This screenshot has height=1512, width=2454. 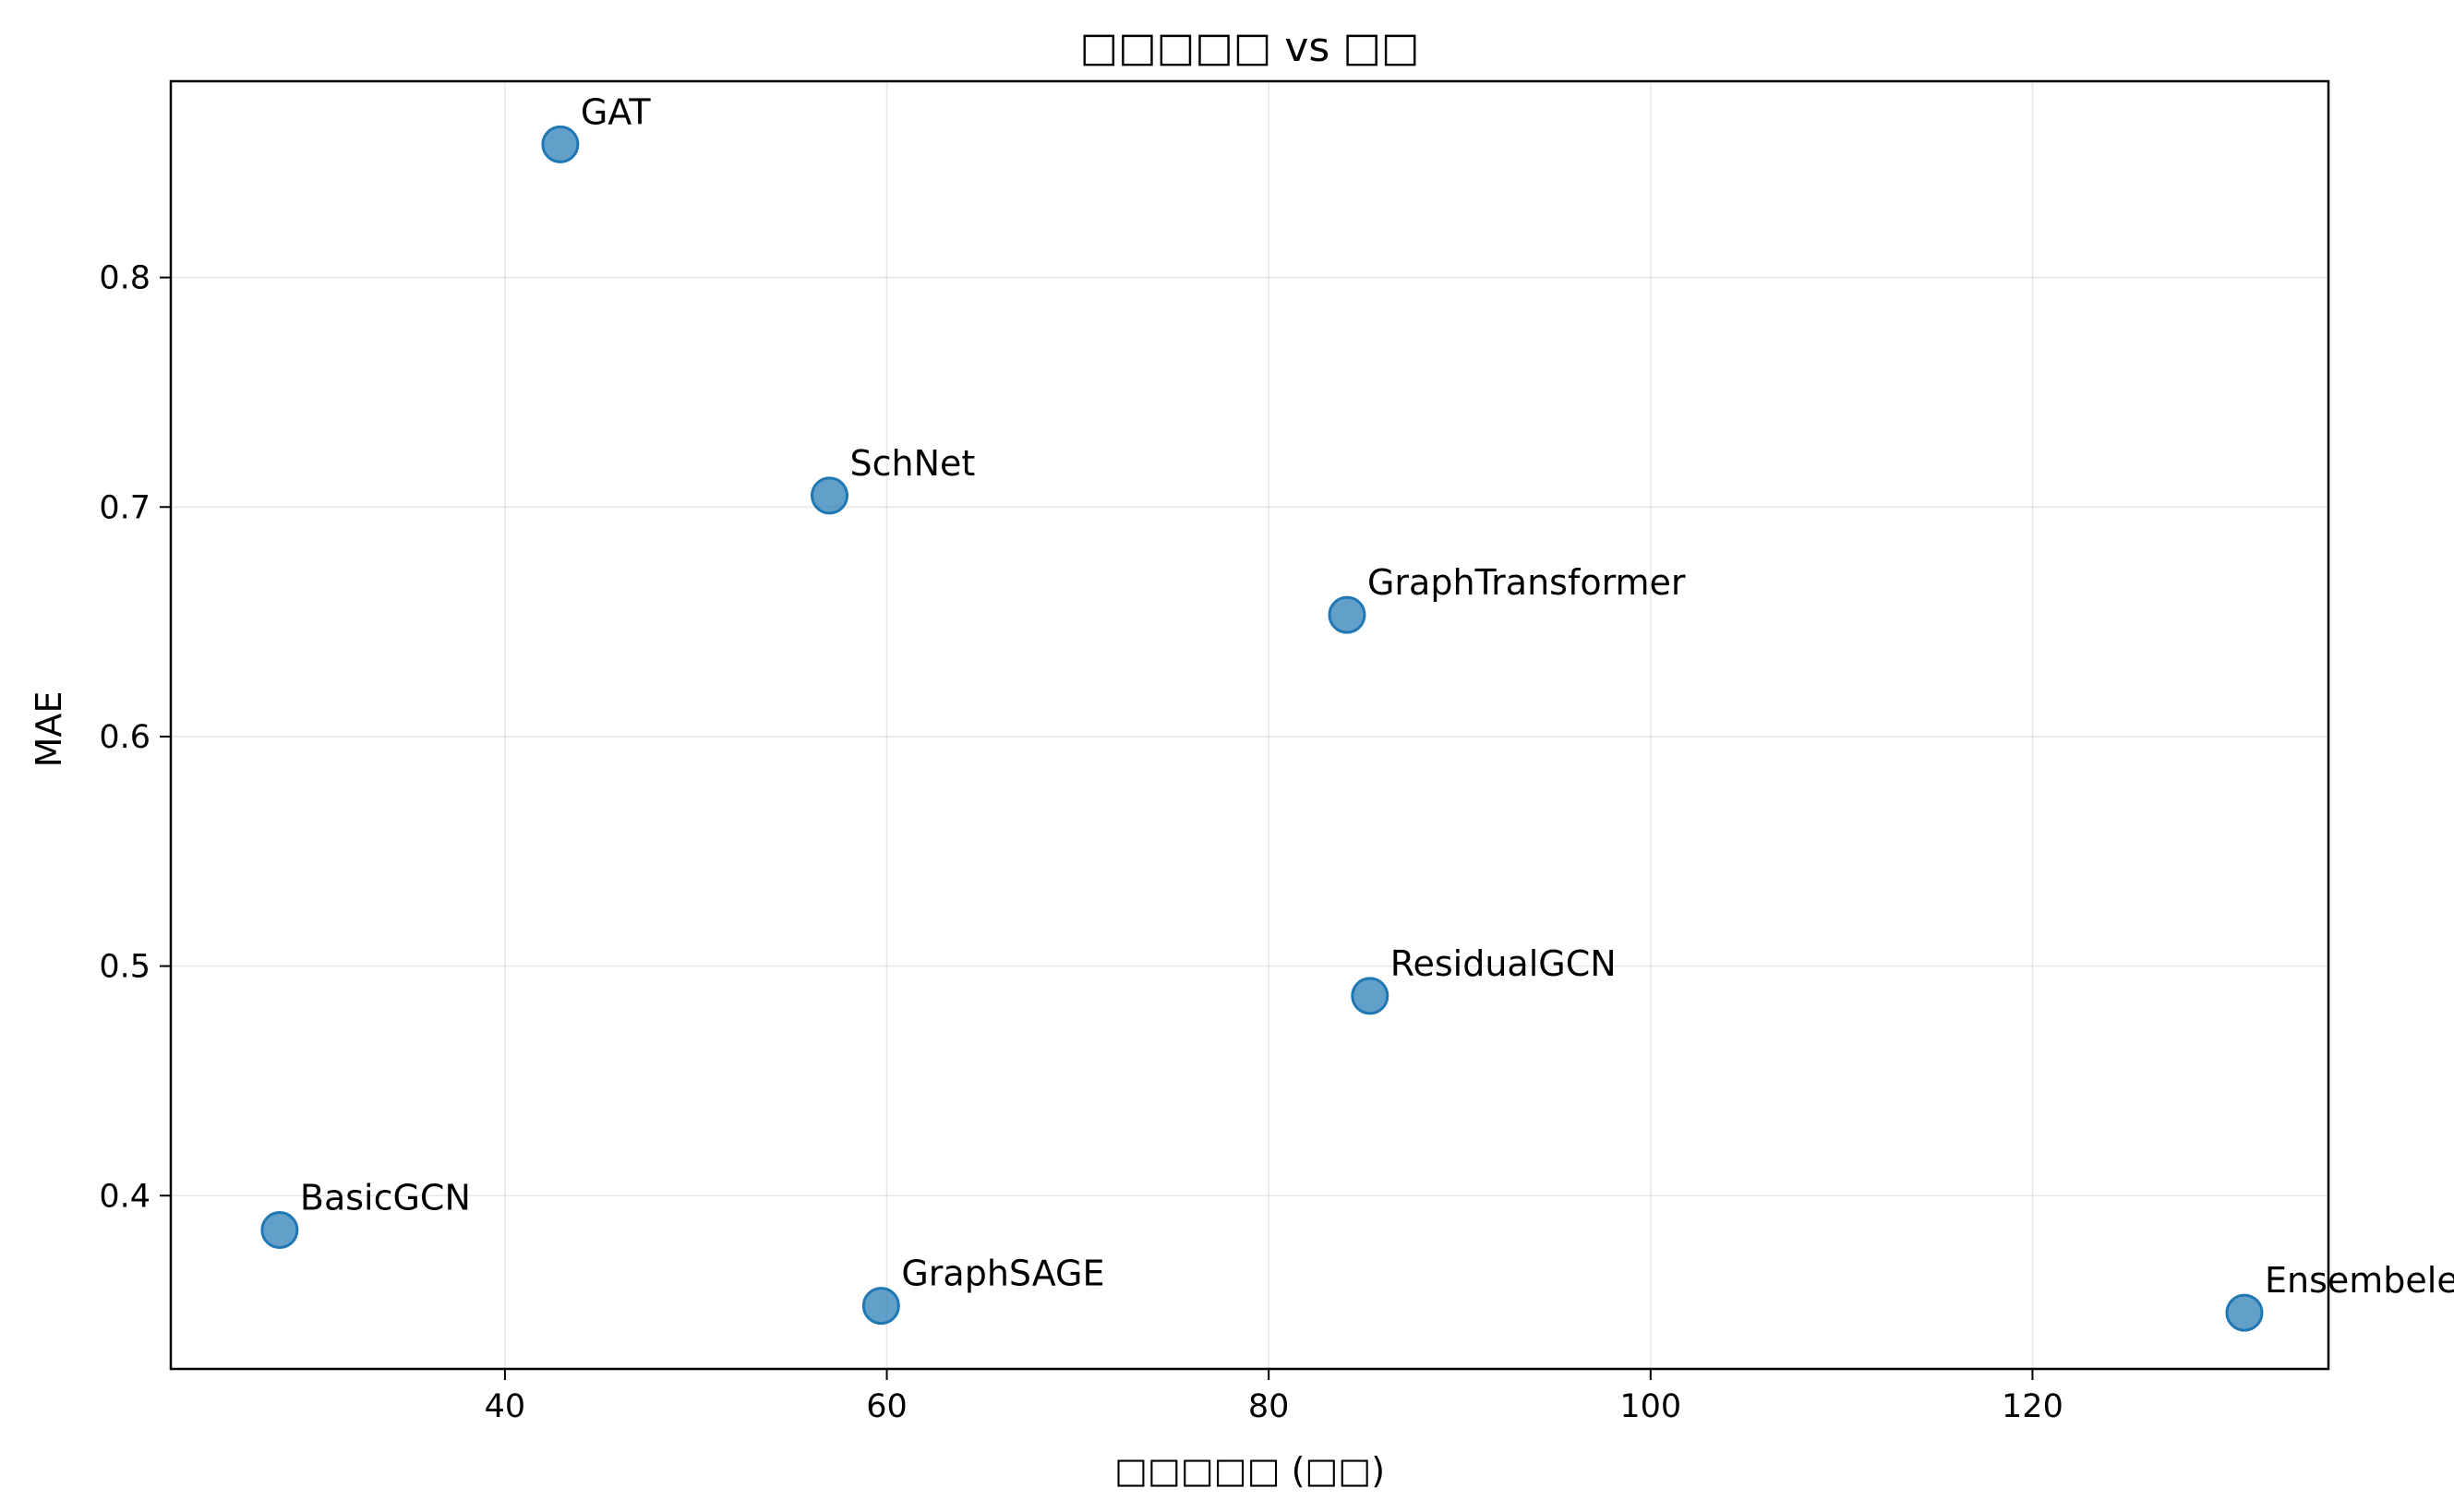 I want to click on point-label: SchNet, so click(x=913, y=463).